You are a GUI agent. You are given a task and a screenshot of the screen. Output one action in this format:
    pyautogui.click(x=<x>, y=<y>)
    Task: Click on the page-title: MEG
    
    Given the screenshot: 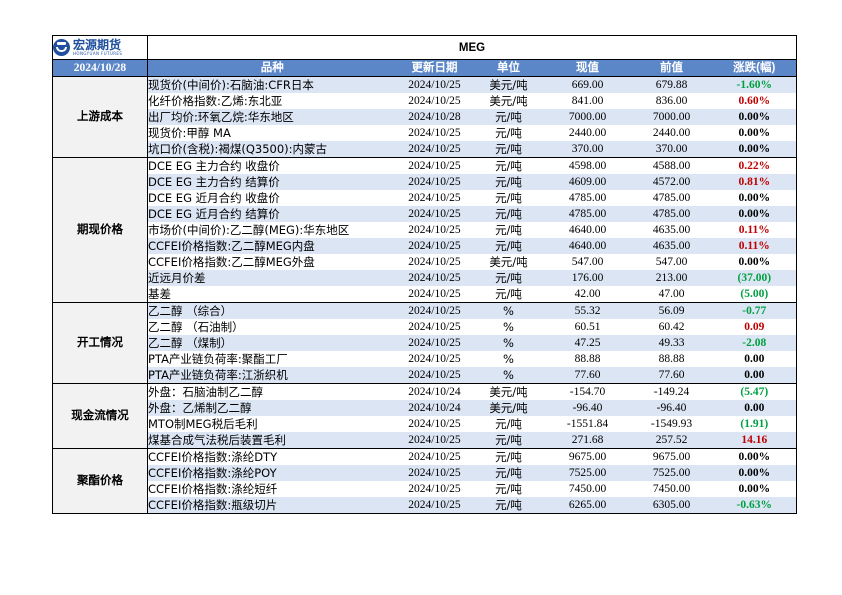 What is the action you would take?
    pyautogui.click(x=472, y=47)
    